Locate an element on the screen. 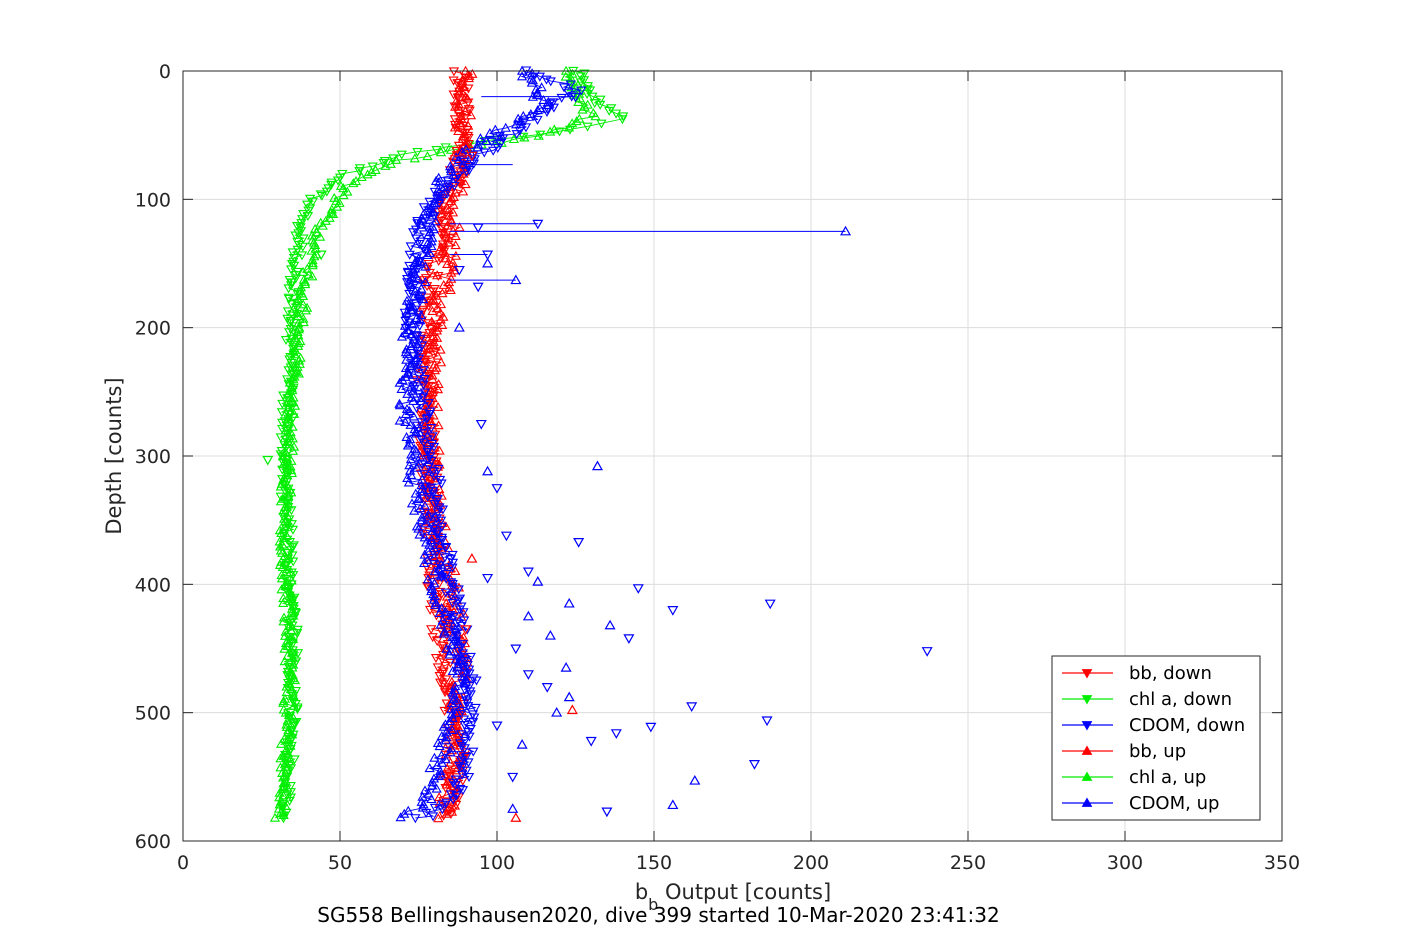  legend-box is located at coordinates (1156, 738).